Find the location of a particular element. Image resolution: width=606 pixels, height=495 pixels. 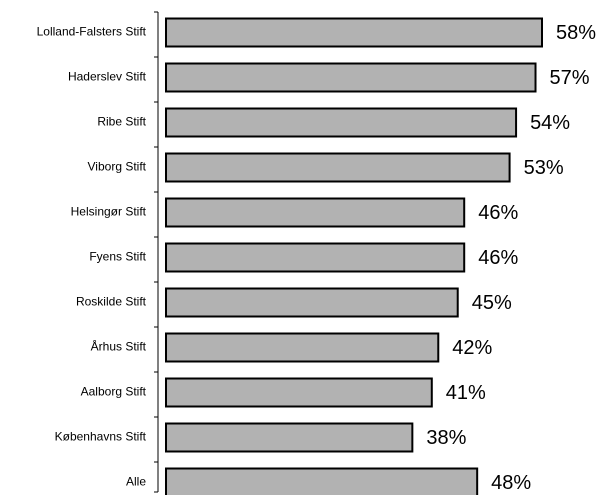

value-label: 38% is located at coordinates (446, 438).